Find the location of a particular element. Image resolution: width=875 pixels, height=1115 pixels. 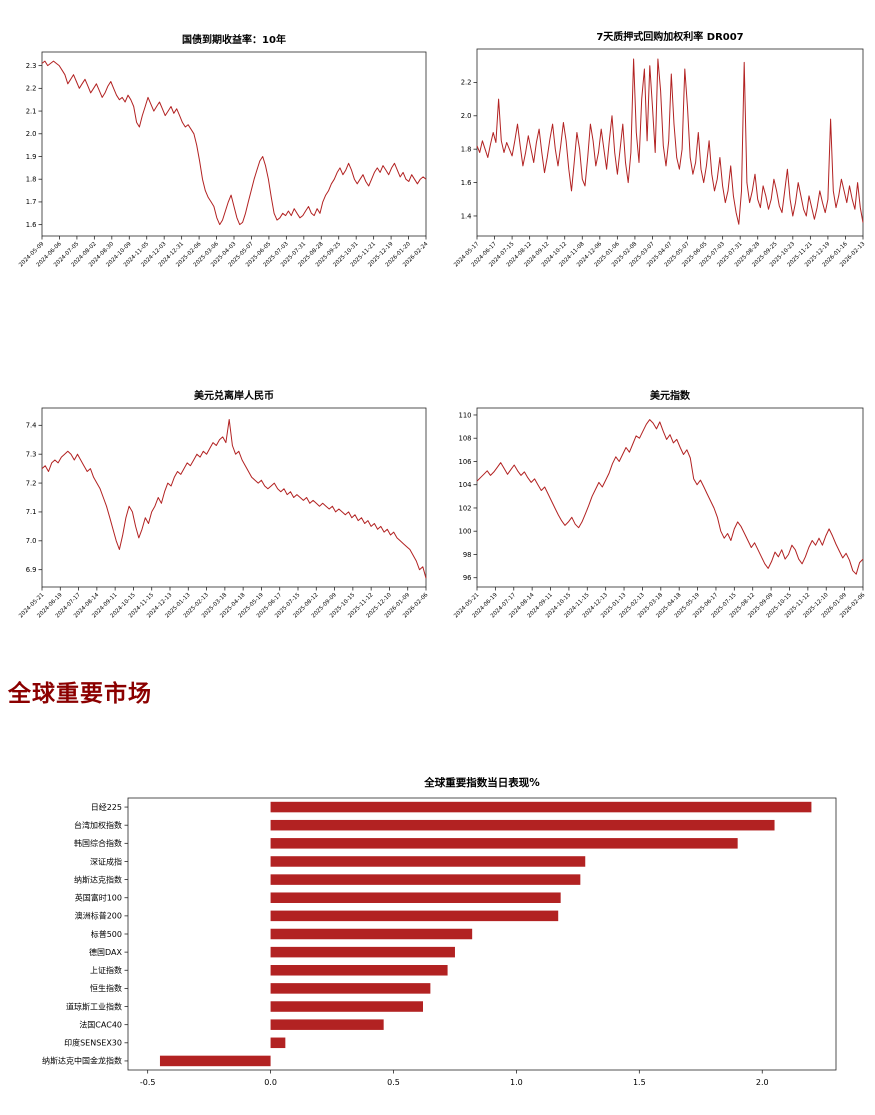

svg-text: 108 is located at coordinates (465, 439).